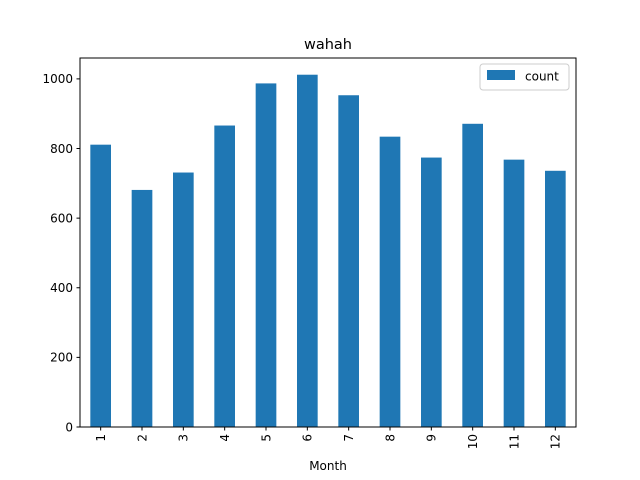  Describe the element at coordinates (266, 438) in the screenshot. I see `x-tick-label: 5` at that location.